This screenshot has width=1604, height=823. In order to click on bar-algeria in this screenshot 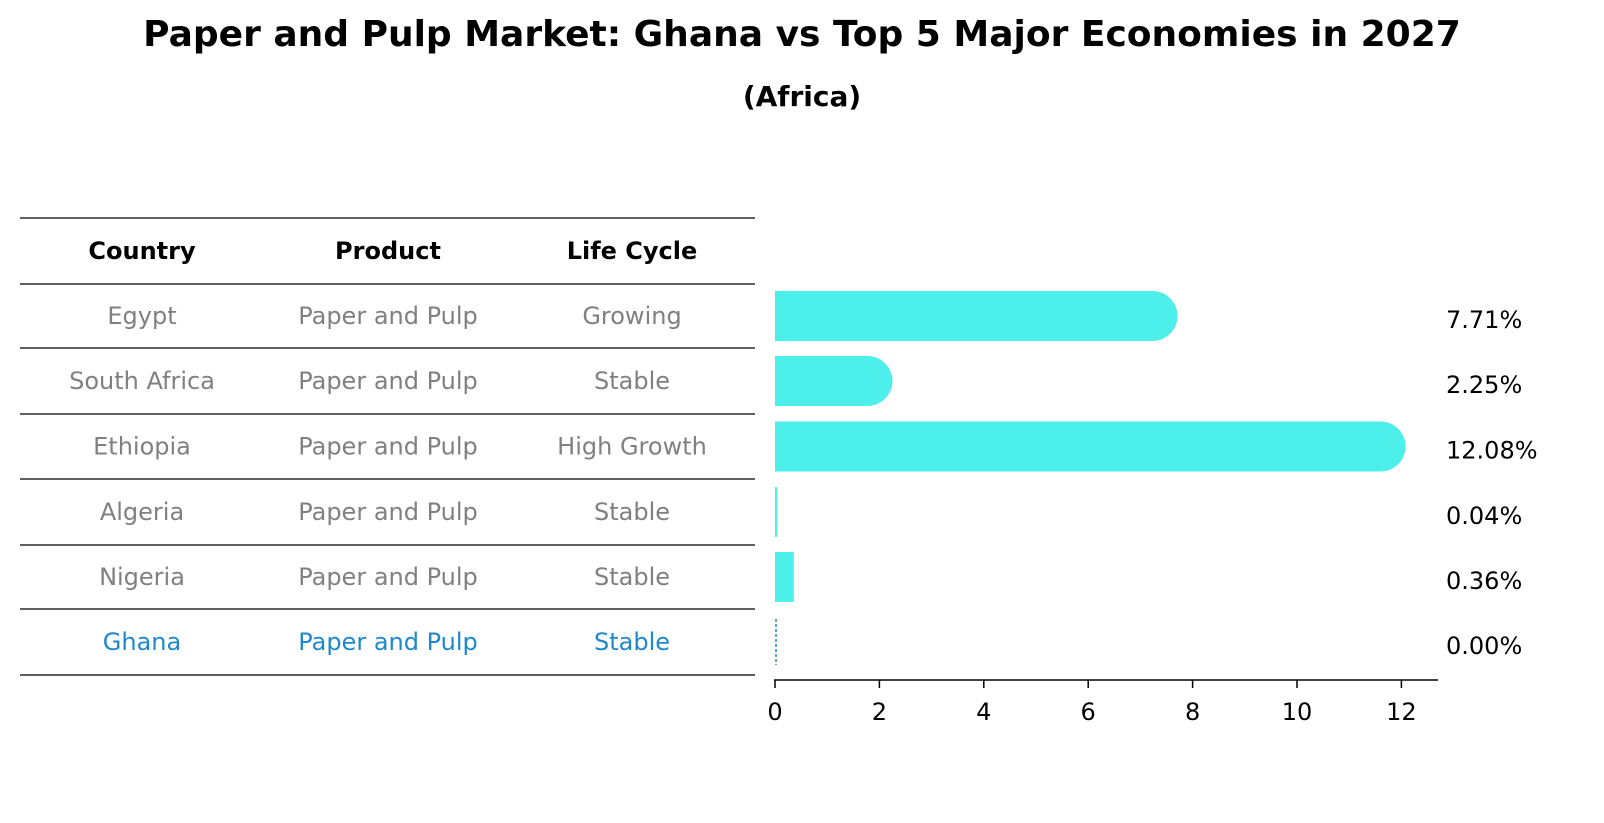, I will do `click(776, 512)`.